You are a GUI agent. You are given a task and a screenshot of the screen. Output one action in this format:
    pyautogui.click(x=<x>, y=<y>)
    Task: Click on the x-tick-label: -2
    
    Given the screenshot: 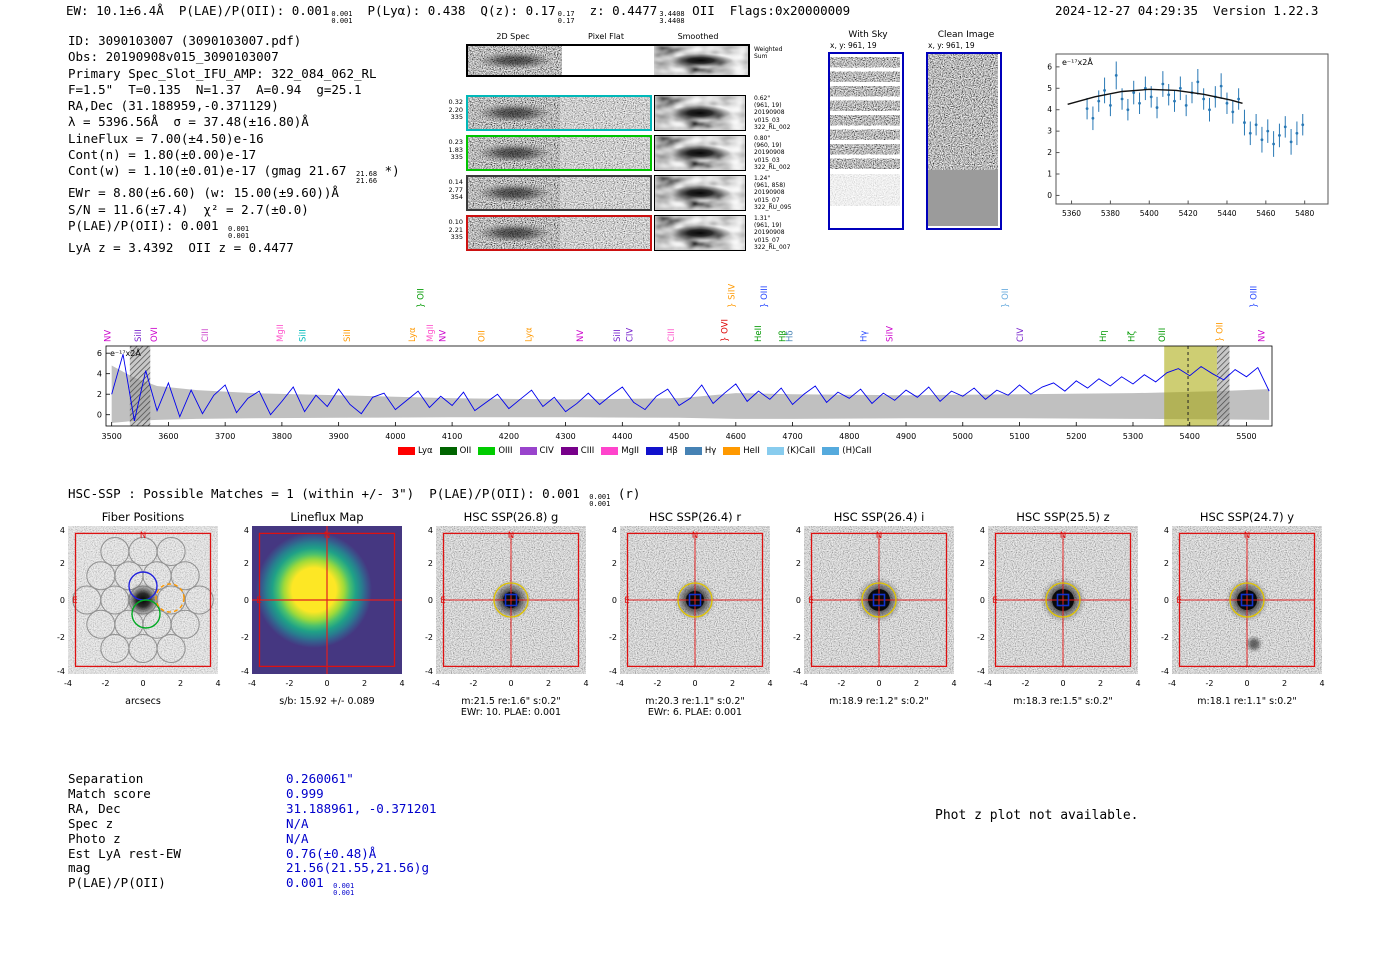 What is the action you would take?
    pyautogui.click(x=474, y=683)
    